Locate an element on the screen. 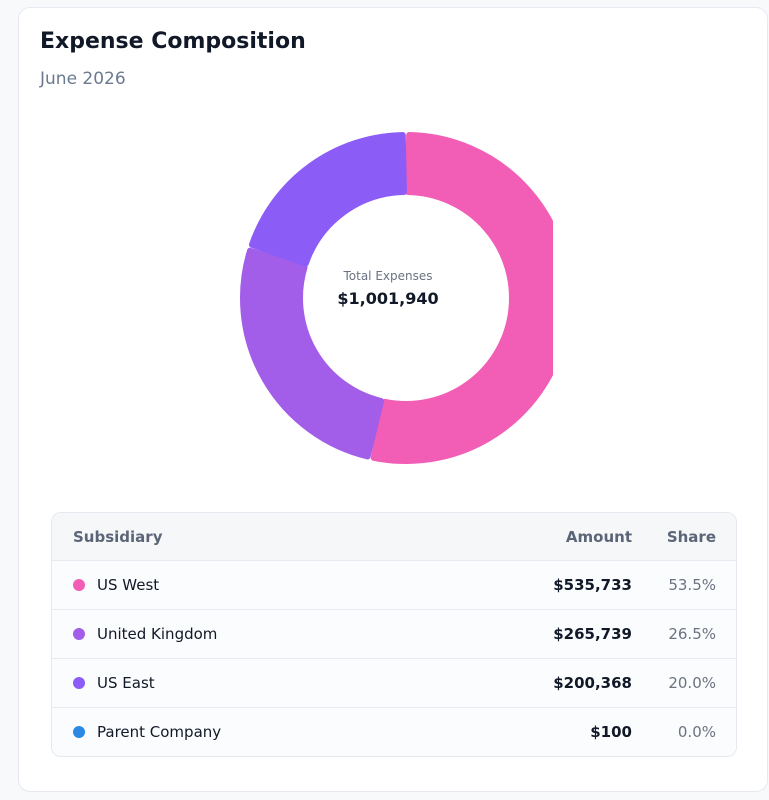 The width and height of the screenshot is (769, 800). share-value: 53.5% is located at coordinates (692, 585).